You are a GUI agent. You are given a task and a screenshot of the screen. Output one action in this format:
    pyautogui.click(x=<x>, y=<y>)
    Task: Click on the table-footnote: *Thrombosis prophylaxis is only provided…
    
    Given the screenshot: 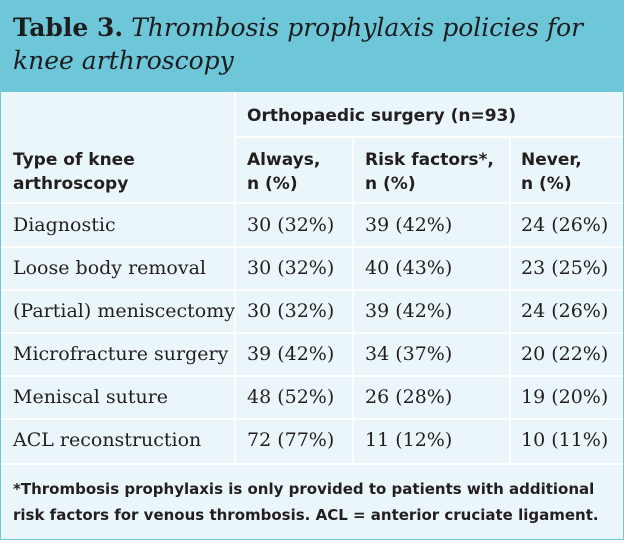 What is the action you would take?
    pyautogui.click(x=306, y=502)
    